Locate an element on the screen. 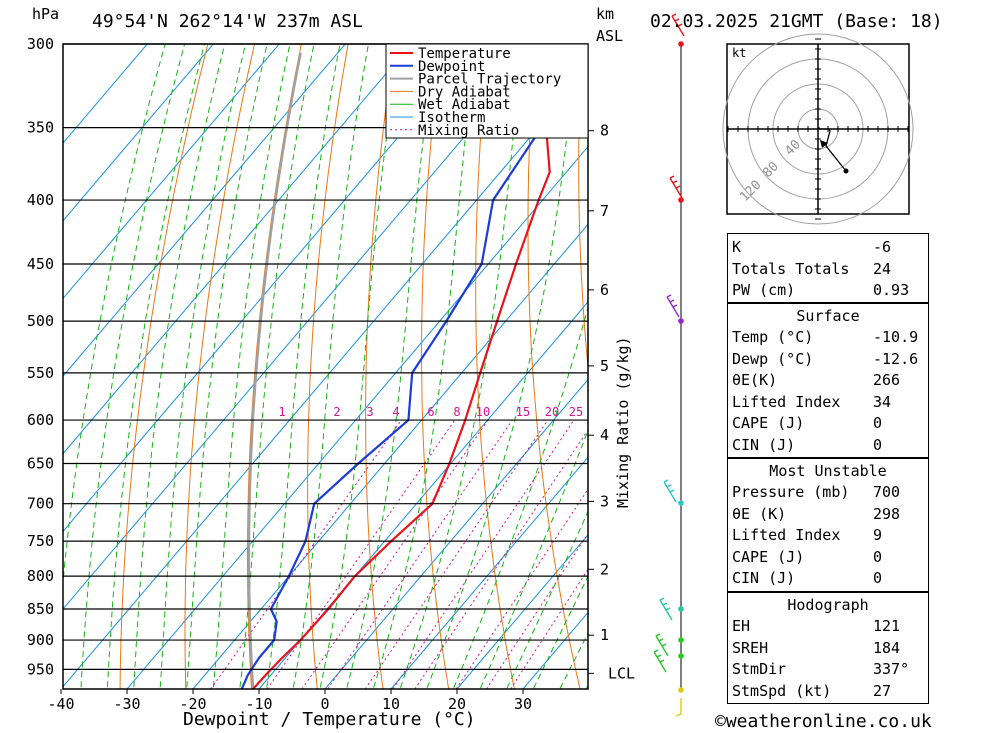  copyright: ©weatheronline.co.uk is located at coordinates (823, 721).